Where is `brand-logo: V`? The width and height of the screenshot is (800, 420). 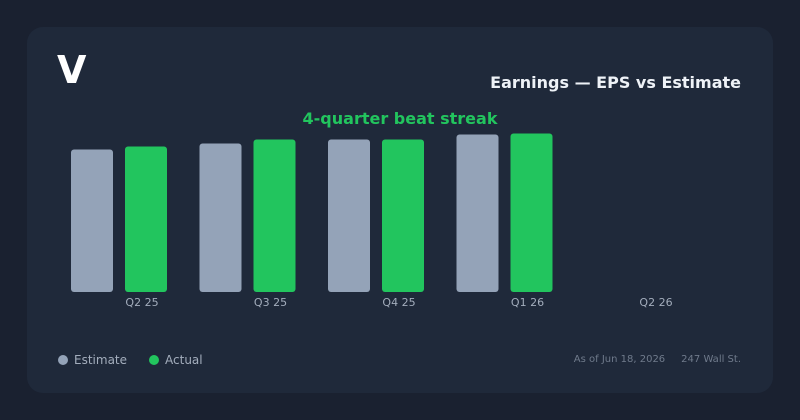 brand-logo: V is located at coordinates (72, 70).